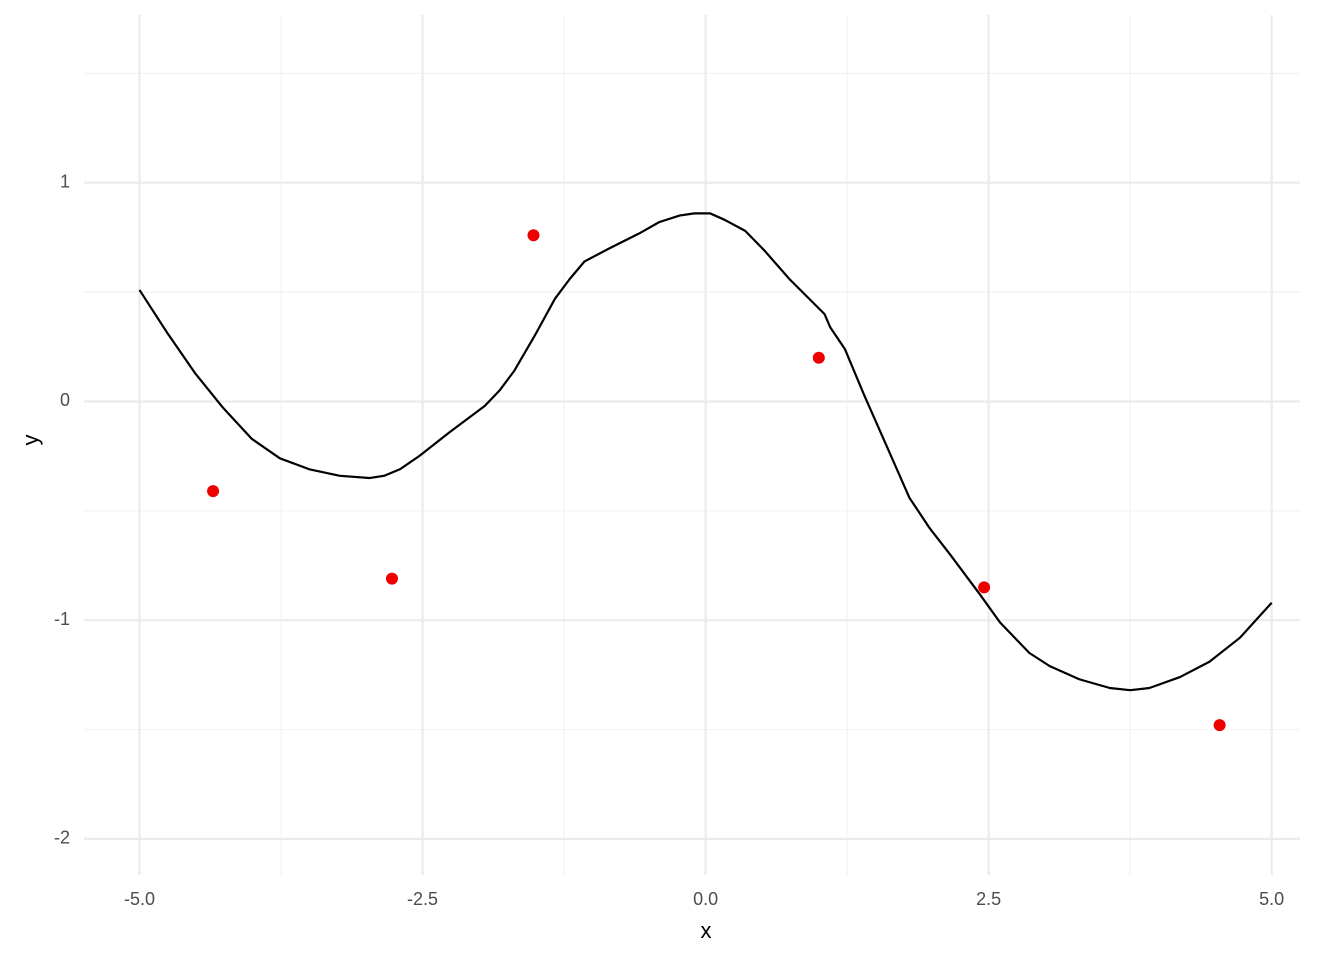 The height and width of the screenshot is (960, 1344). Describe the element at coordinates (706, 930) in the screenshot. I see `x-axis-title: x` at that location.